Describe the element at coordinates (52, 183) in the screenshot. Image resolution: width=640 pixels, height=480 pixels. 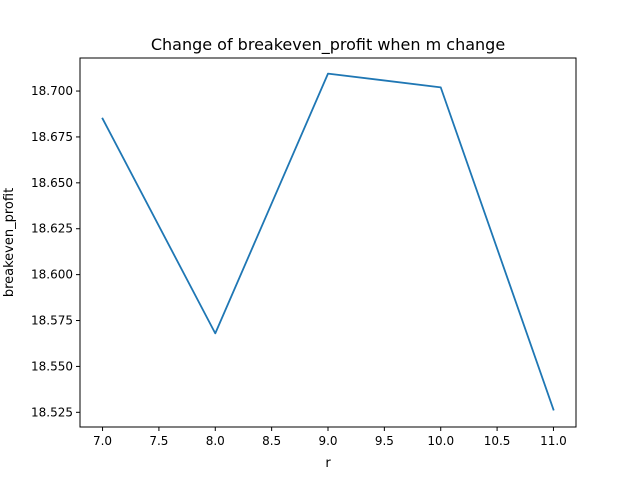
I see `y-tick-label: 18.650` at that location.